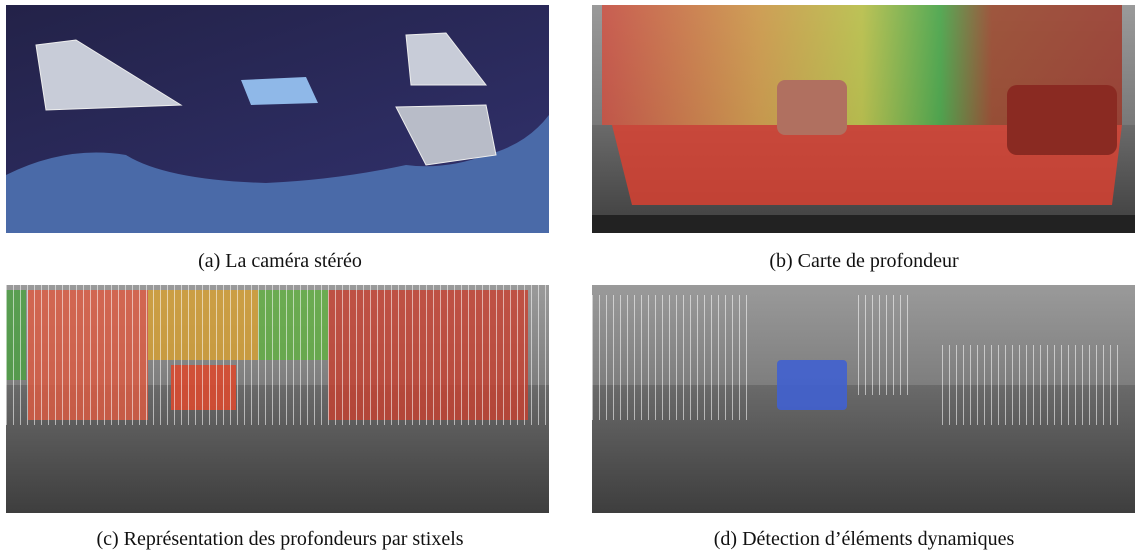 The height and width of the screenshot is (553, 1137). Describe the element at coordinates (279, 91) in the screenshot. I see `light-sensor` at that location.